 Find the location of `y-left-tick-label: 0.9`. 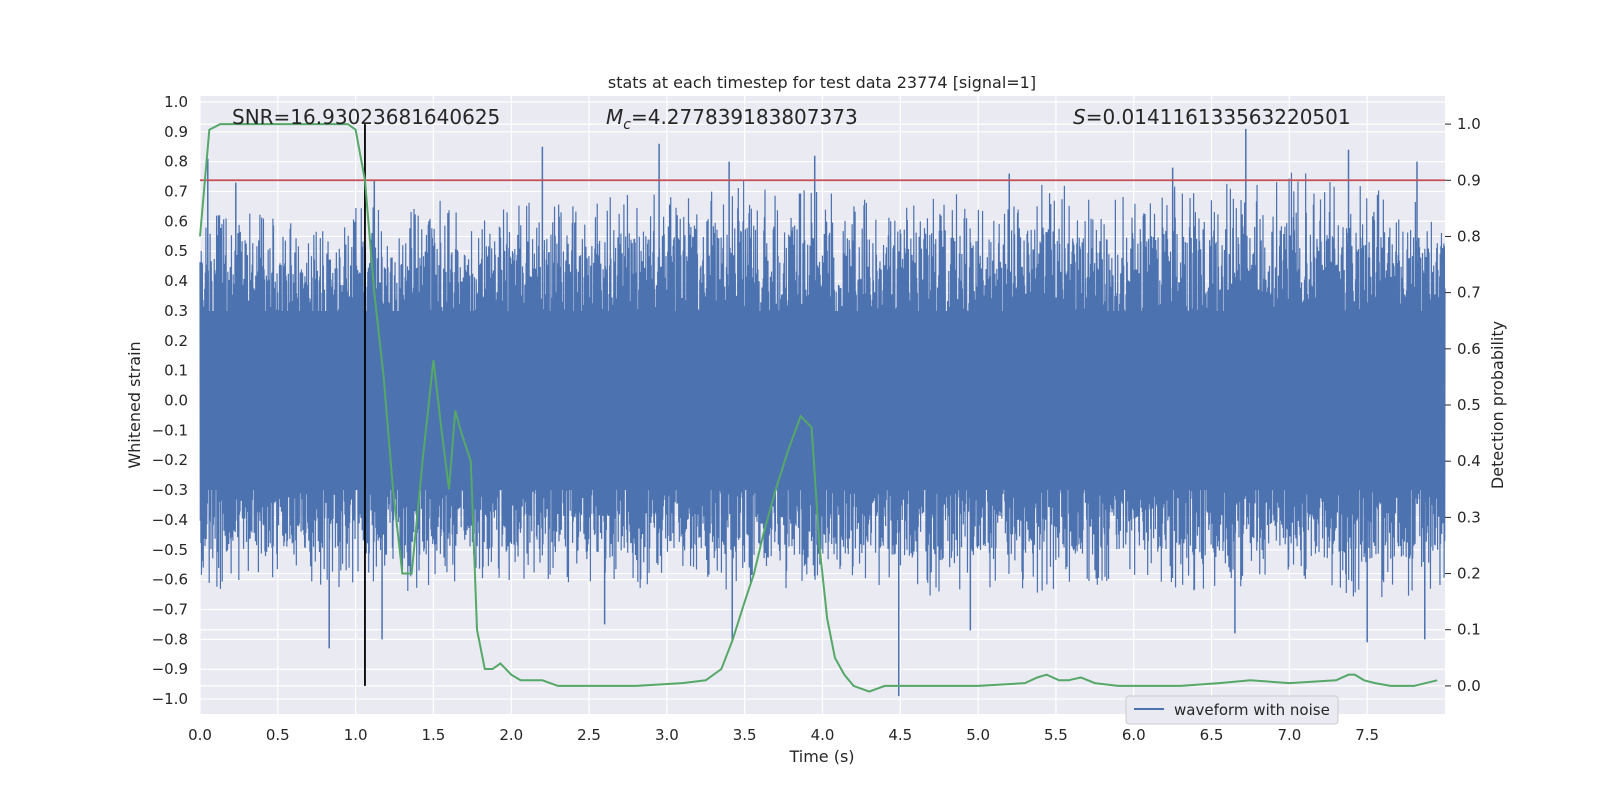

y-left-tick-label: 0.9 is located at coordinates (176, 132).